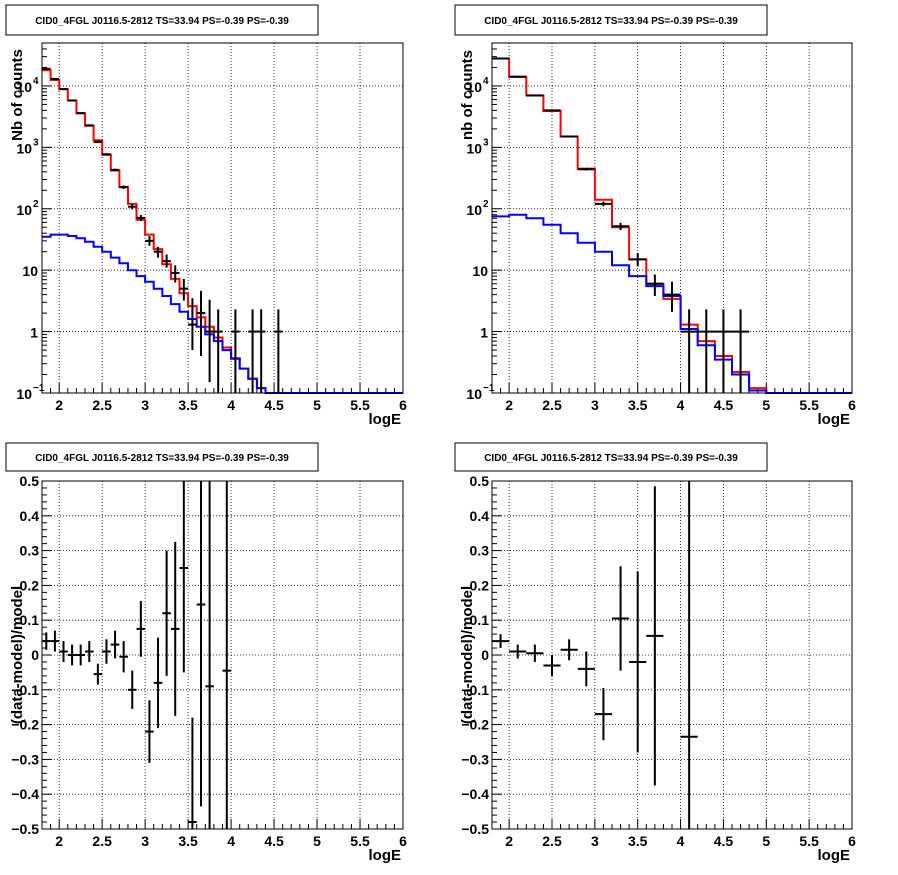  What do you see at coordinates (480, 516) in the screenshot?
I see `y-tick-label: 0.4` at bounding box center [480, 516].